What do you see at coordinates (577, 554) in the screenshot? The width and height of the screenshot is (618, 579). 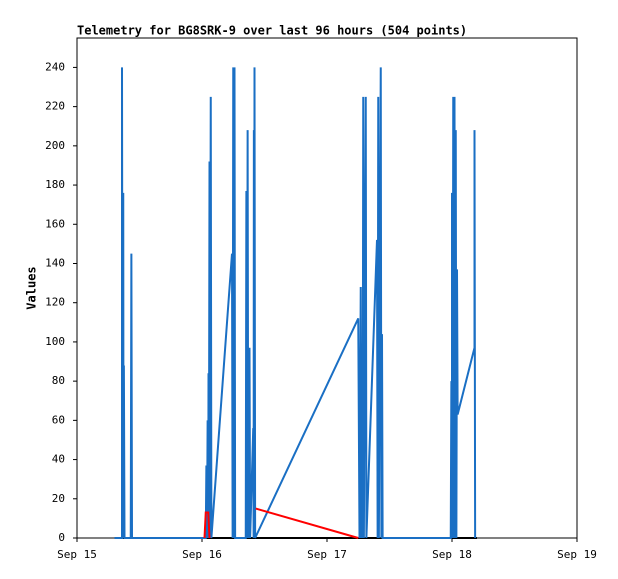 I see `x-tick-label: Sep 19` at bounding box center [577, 554].